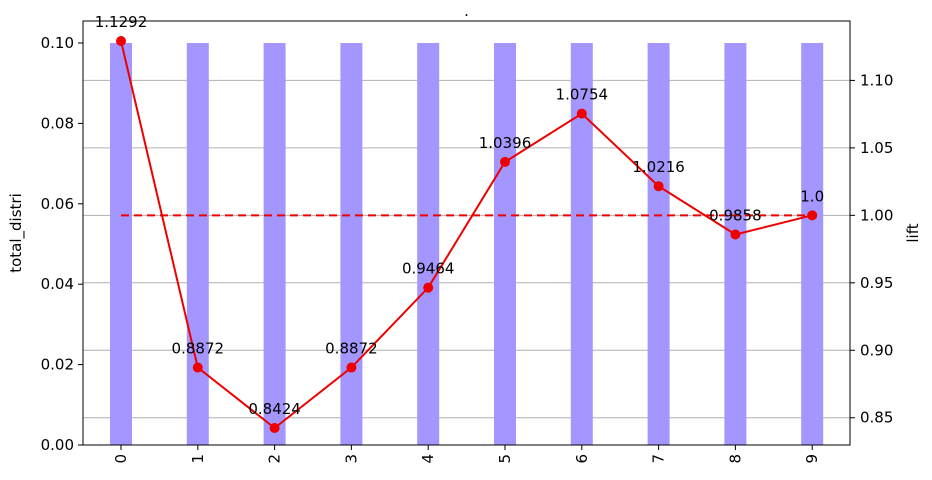 The image size is (932, 480). I want to click on right-axis: 0.85 0.90 0.95 1.00 1.05 1.10, so click(871, 249).